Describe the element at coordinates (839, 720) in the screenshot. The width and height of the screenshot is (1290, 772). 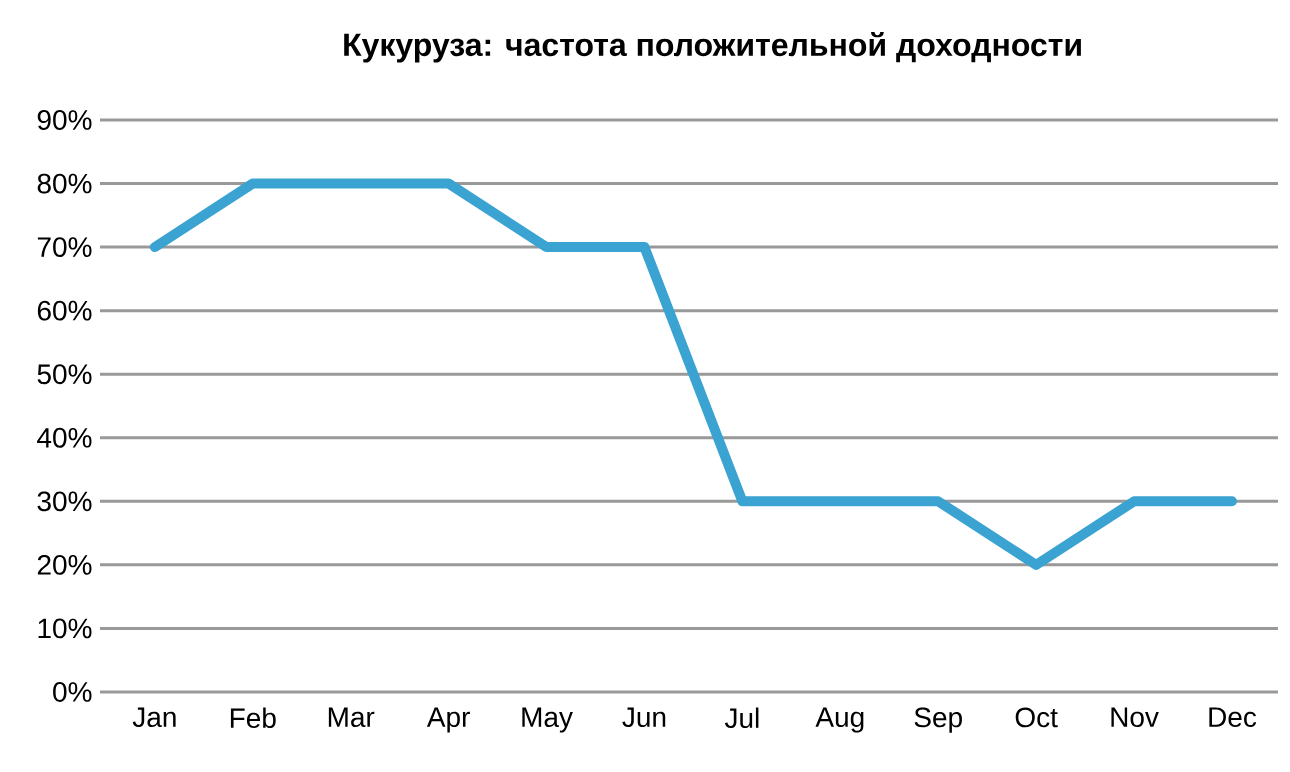
I see `x-tick-label: Aug` at that location.